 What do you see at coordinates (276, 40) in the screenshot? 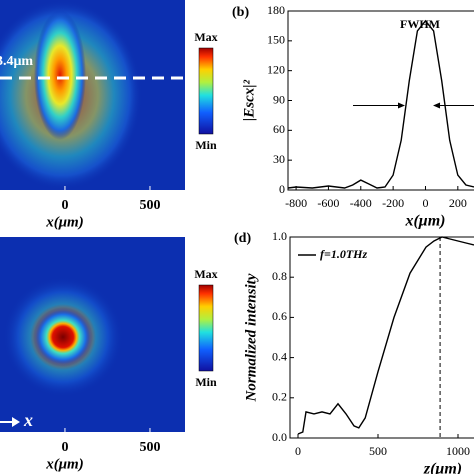
I see `y-tick-label: 150` at bounding box center [276, 40].